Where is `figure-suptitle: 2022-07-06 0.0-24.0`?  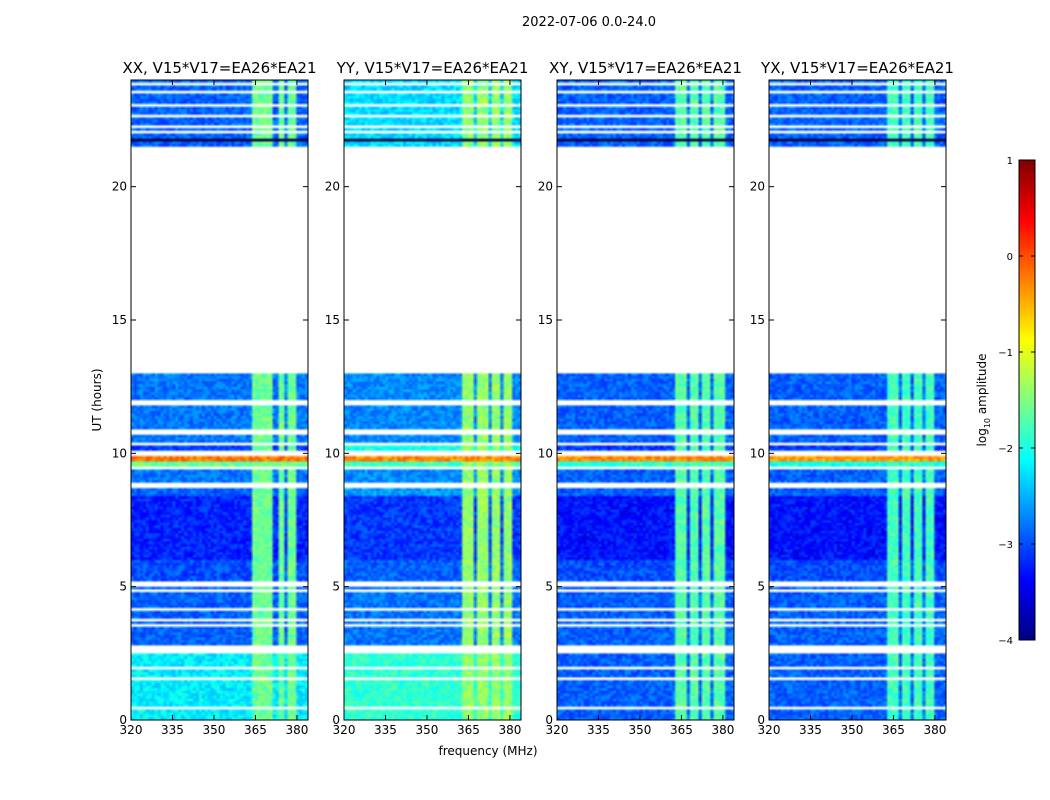 figure-suptitle: 2022-07-06 0.0-24.0 is located at coordinates (589, 22).